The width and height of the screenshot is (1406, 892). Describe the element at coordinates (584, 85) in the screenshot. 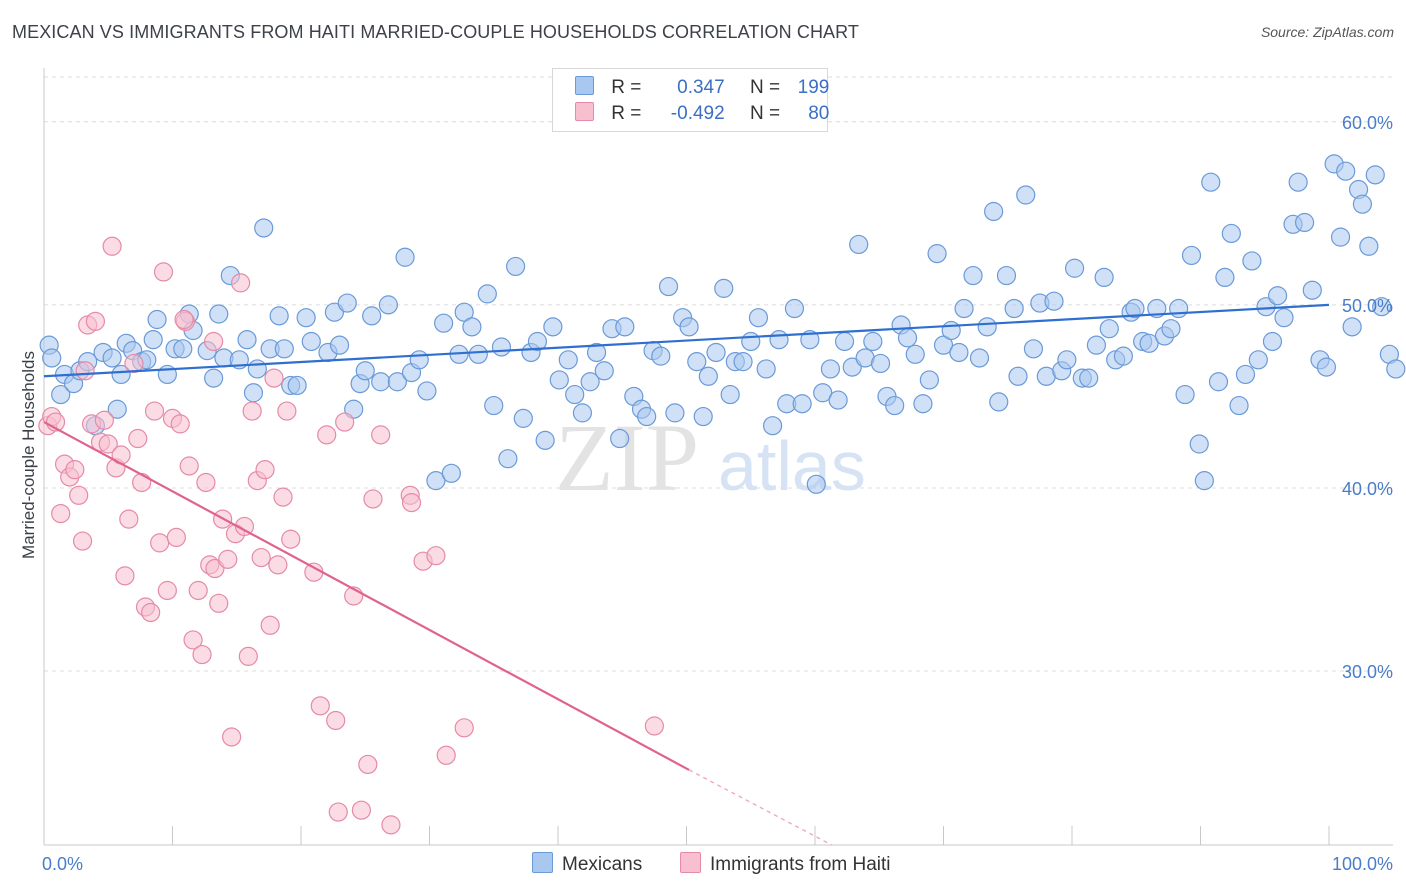

I see `legend-swatch-blue` at that location.